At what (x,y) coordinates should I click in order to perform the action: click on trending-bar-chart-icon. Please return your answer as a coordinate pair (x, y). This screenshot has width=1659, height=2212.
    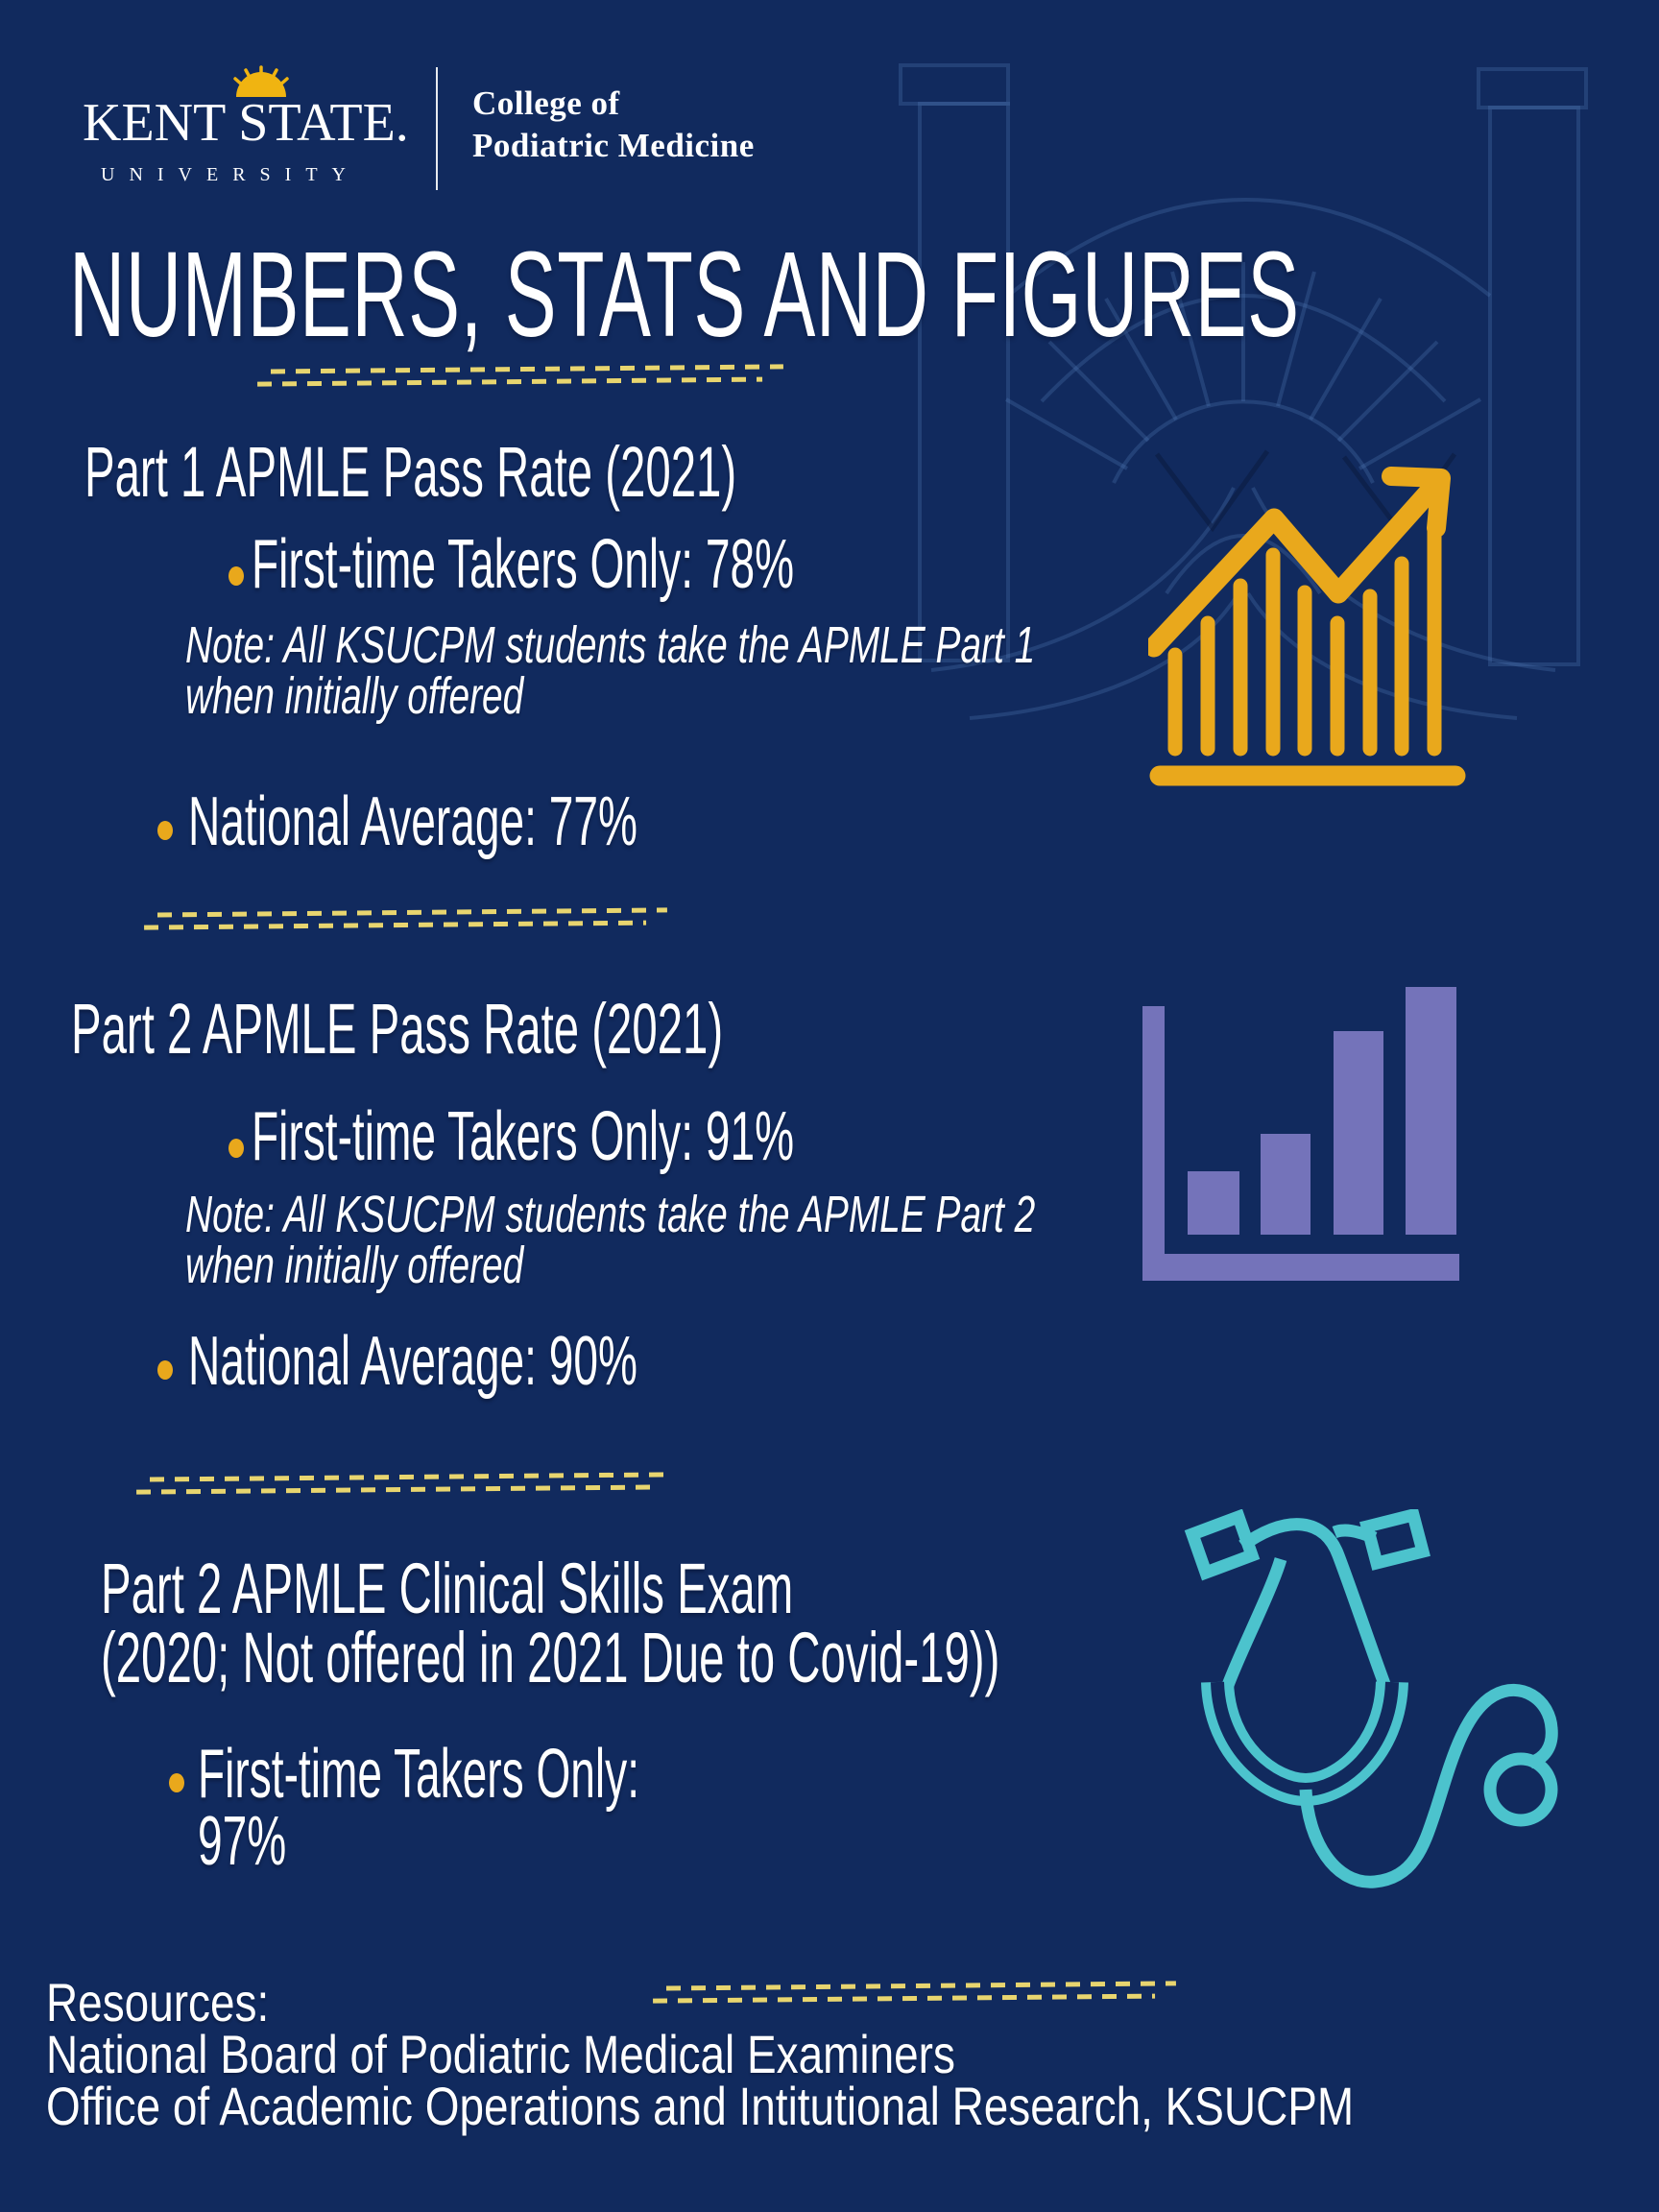
    Looking at the image, I should click on (1307, 626).